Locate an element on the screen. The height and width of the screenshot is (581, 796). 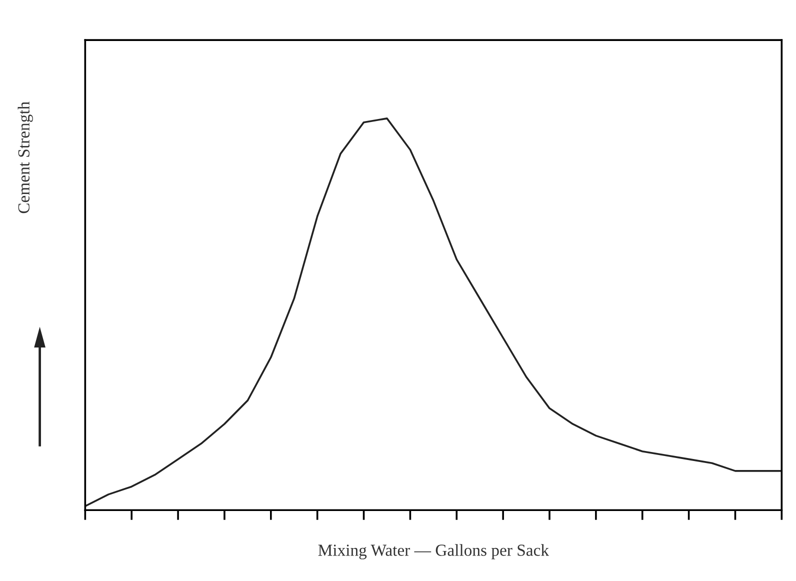
x-axis-title: Mixing Water — Gallons per Sack is located at coordinates (434, 552).